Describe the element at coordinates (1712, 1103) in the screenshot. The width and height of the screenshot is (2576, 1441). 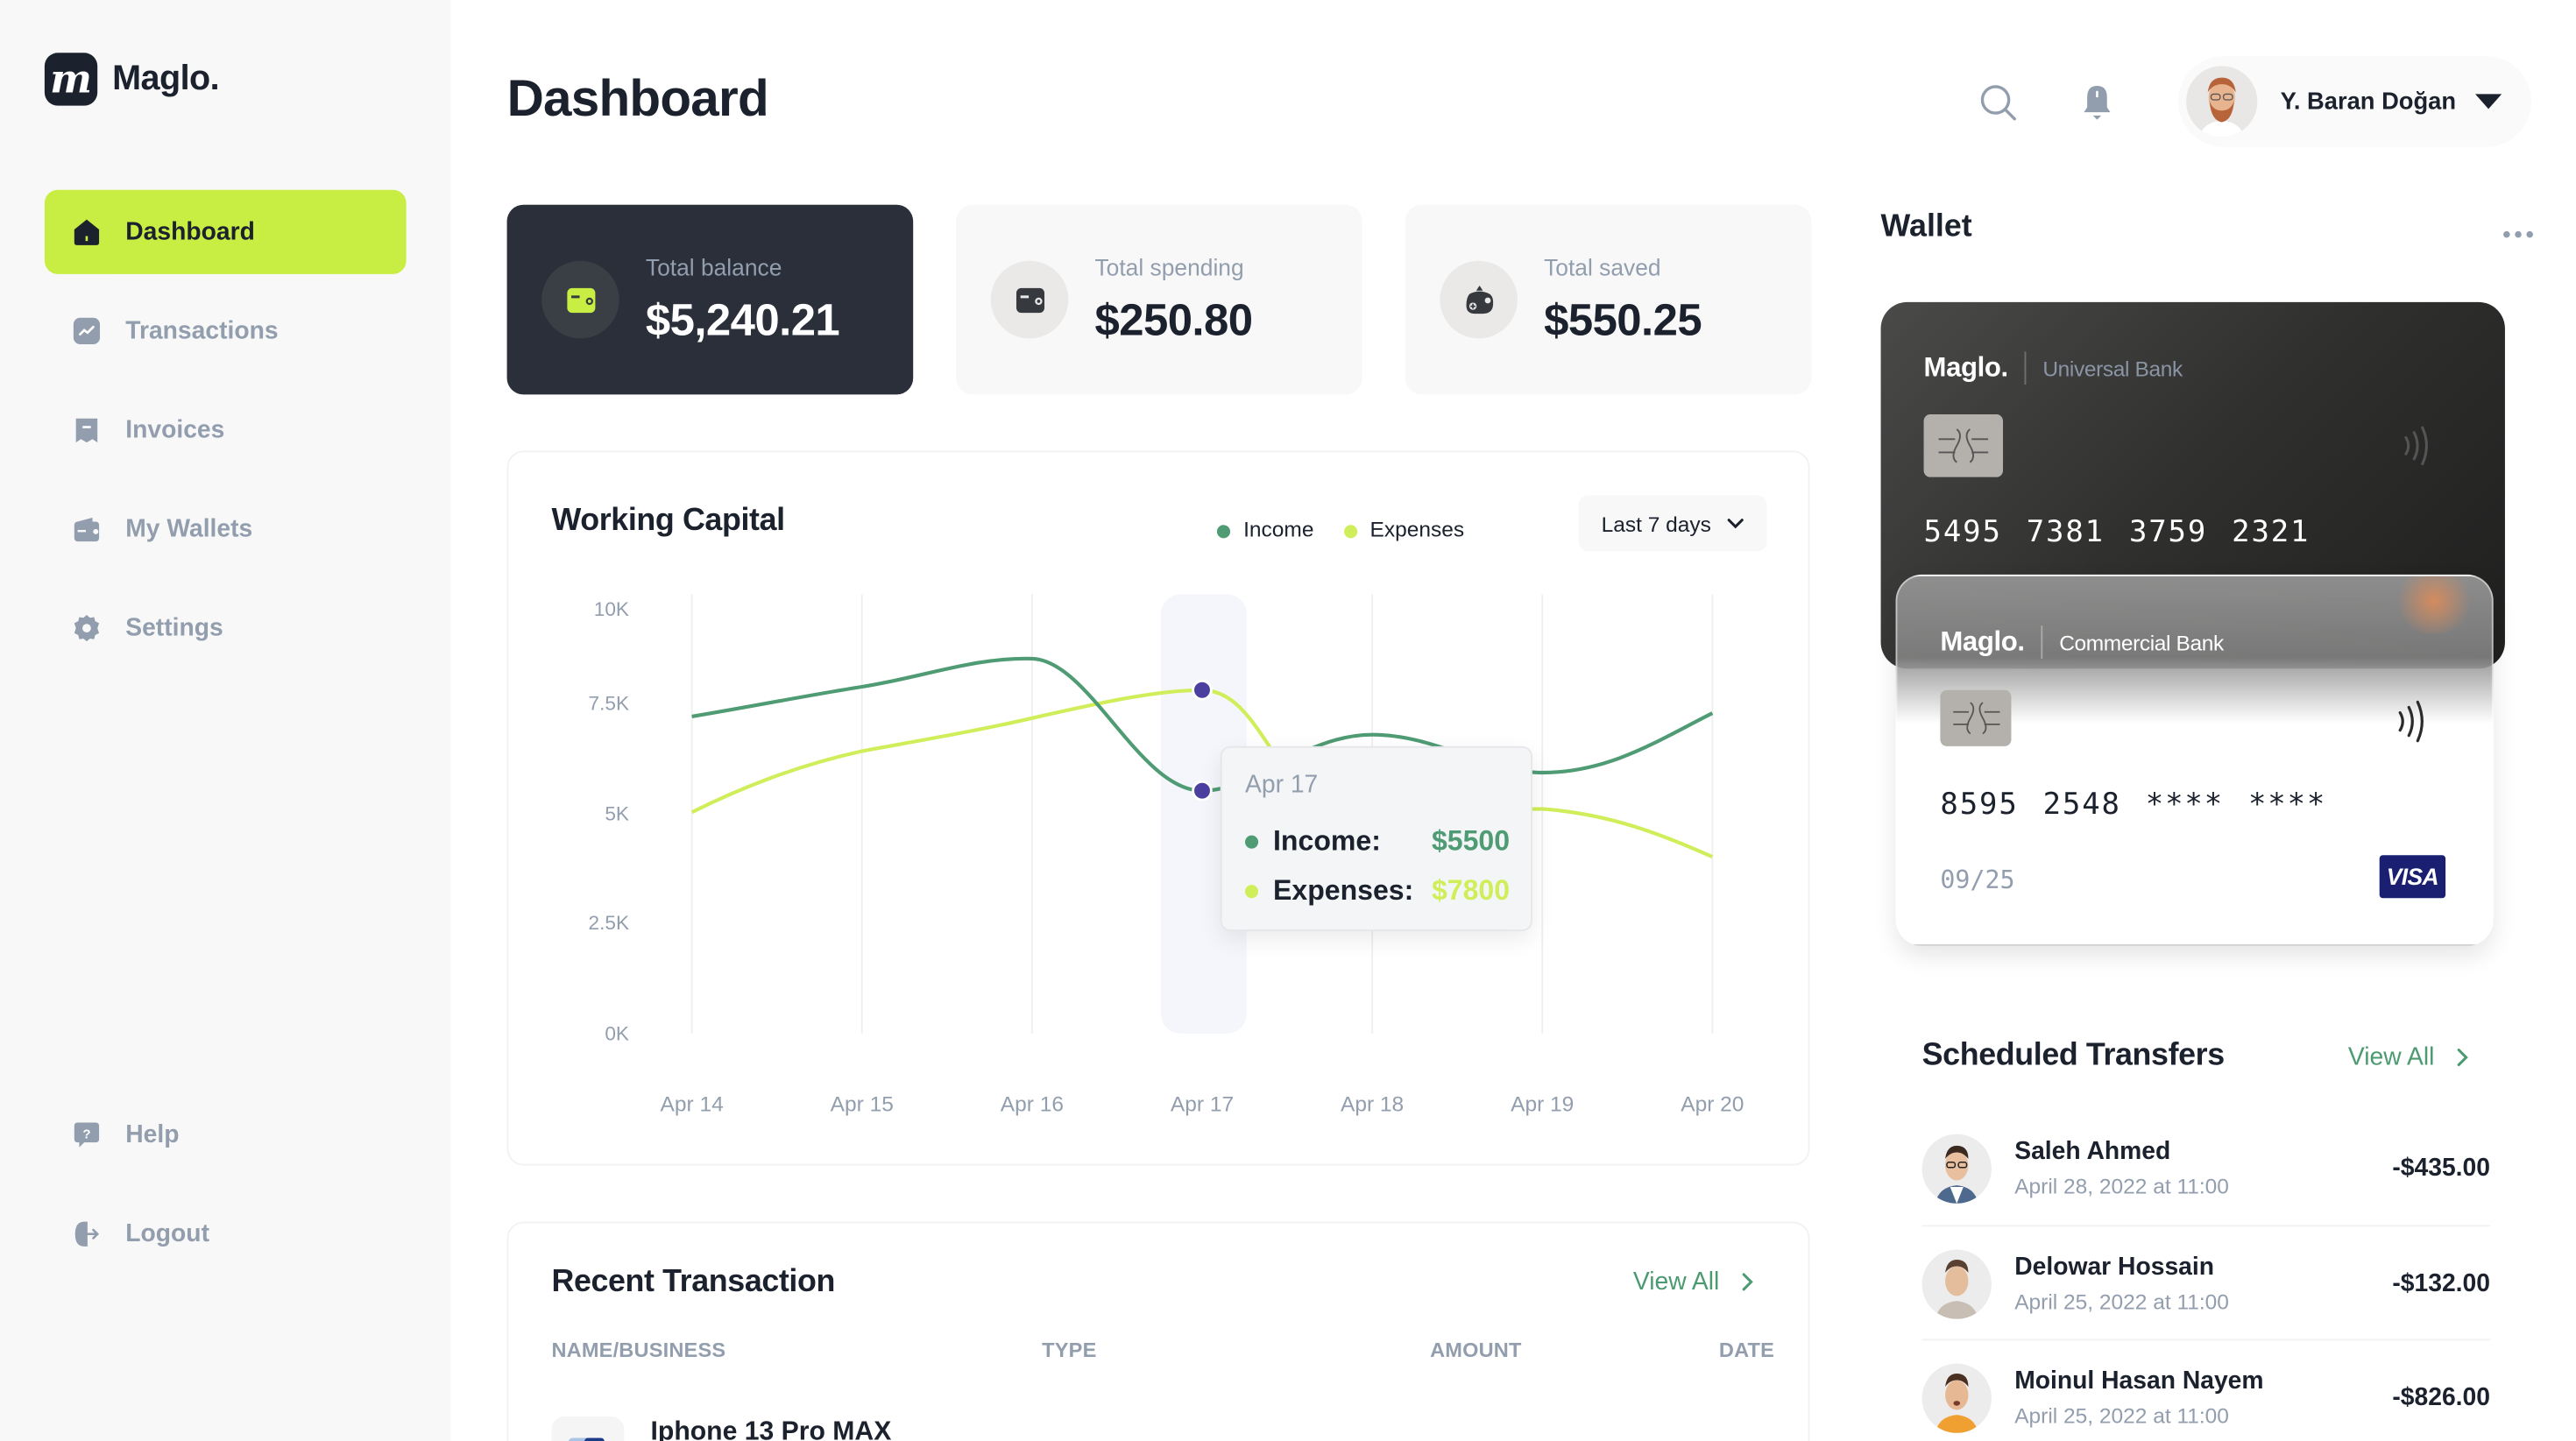
I see `x-tick: Apr 20` at that location.